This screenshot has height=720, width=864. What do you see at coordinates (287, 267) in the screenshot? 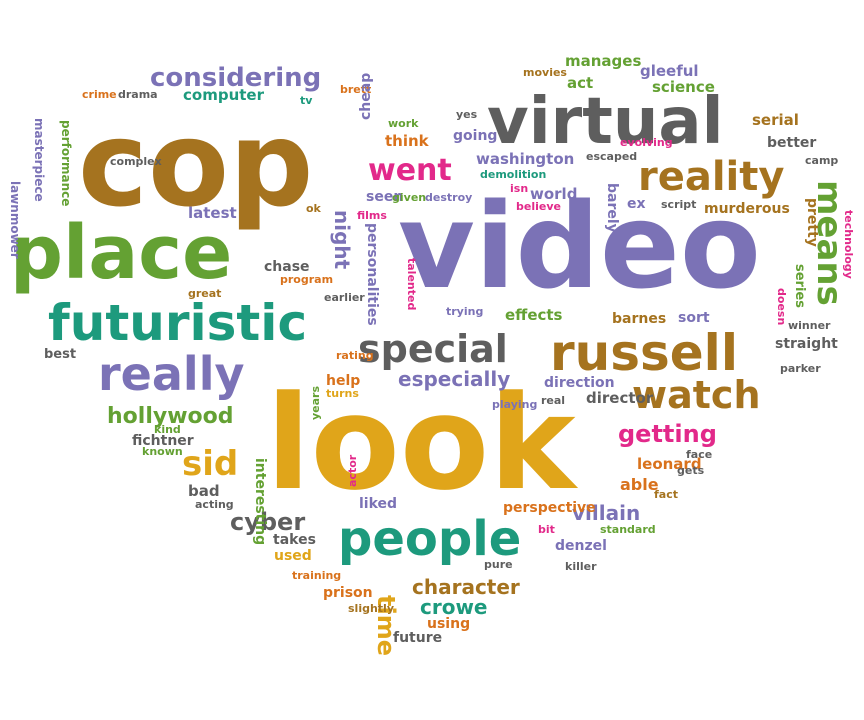
I see `word-chase: chase` at bounding box center [287, 267].